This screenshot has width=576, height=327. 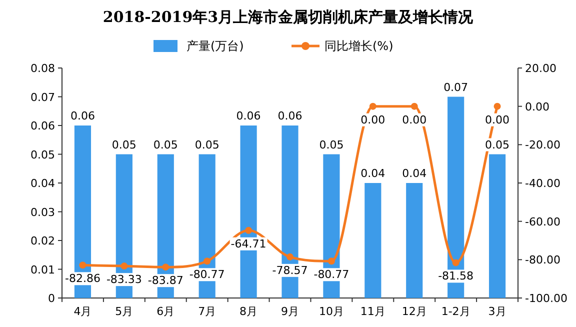 I want to click on y-tick-label: 0.04, so click(x=42, y=183).